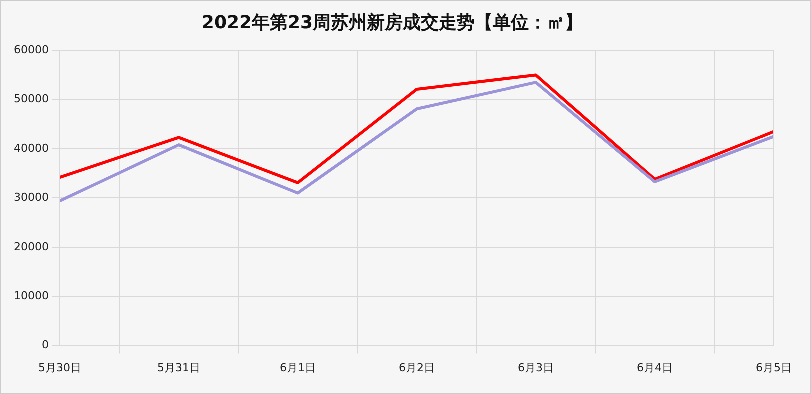 This screenshot has width=811, height=394. What do you see at coordinates (655, 367) in the screenshot?
I see `x-tick-label: 6月4日` at bounding box center [655, 367].